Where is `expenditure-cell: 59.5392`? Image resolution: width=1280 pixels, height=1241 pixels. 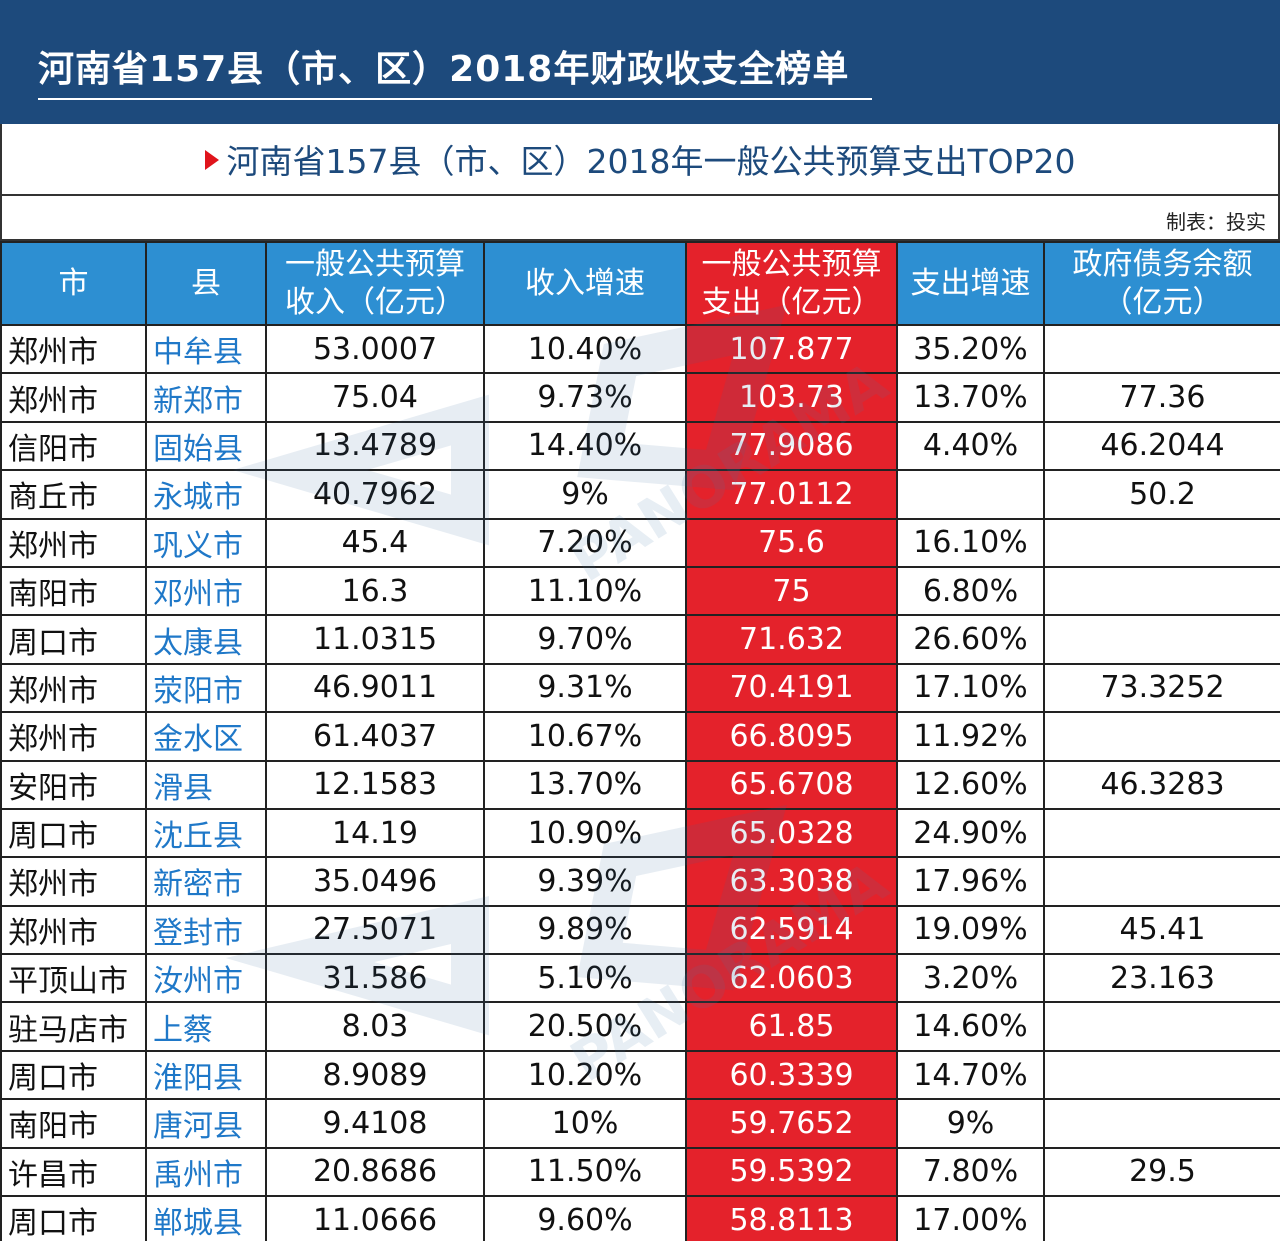 expenditure-cell: 59.5392 is located at coordinates (791, 1172).